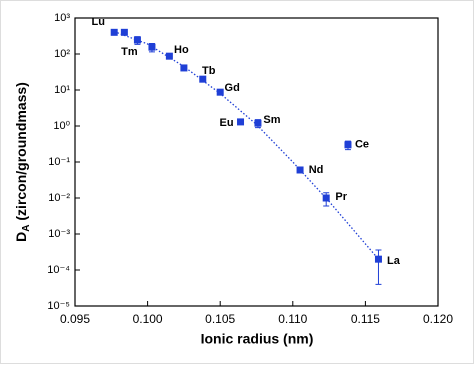 Image resolution: width=474 pixels, height=369 pixels. I want to click on point-label: Pr, so click(341, 197).